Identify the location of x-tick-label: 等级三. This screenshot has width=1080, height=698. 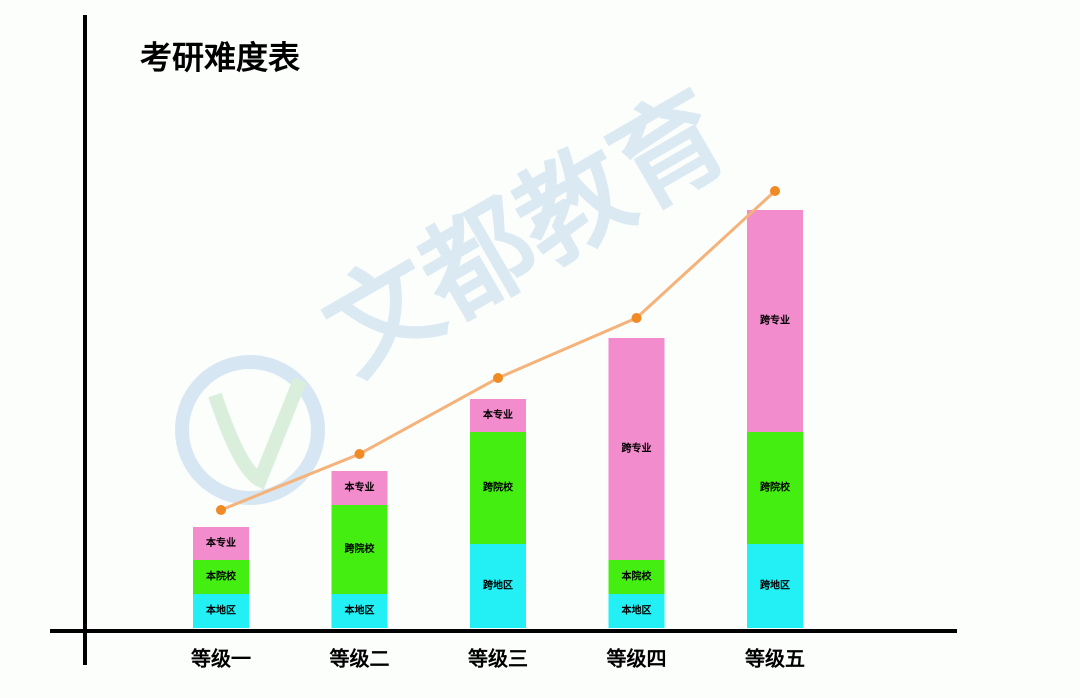
(498, 659).